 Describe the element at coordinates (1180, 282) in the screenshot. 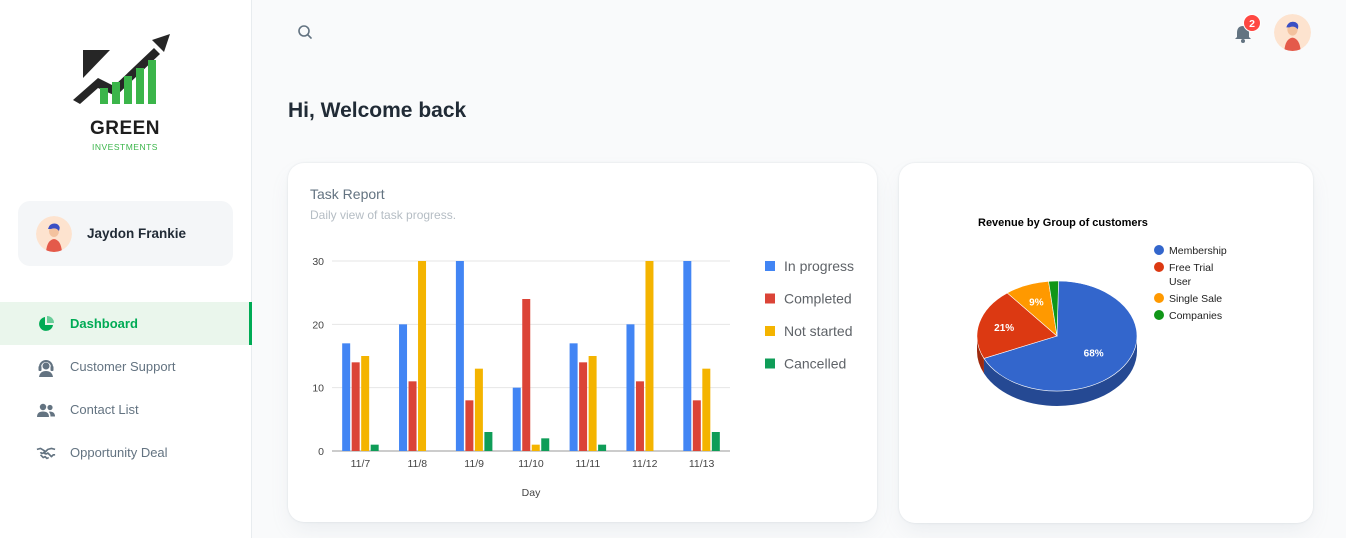

I see `legend-label: User` at that location.